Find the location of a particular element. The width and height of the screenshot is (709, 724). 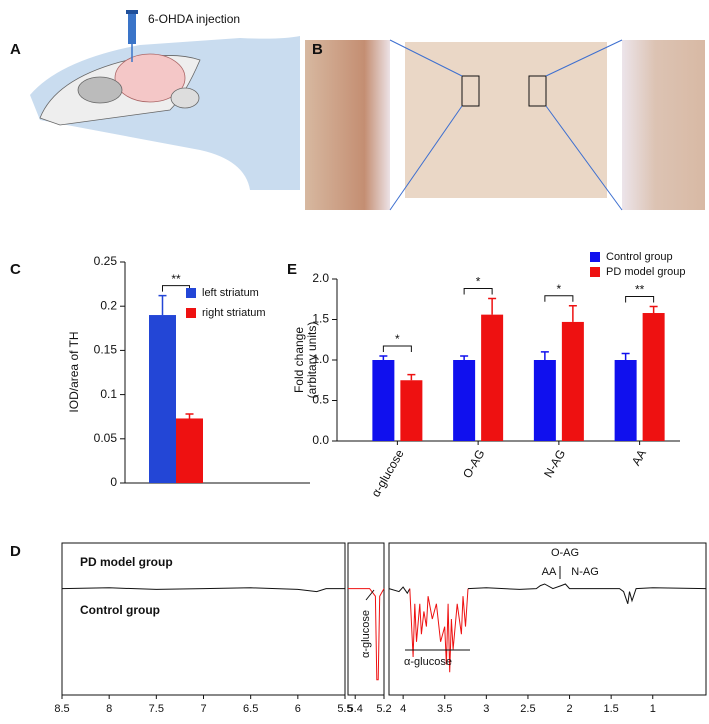

y-tick-label: 0.05 is located at coordinates (106, 438).